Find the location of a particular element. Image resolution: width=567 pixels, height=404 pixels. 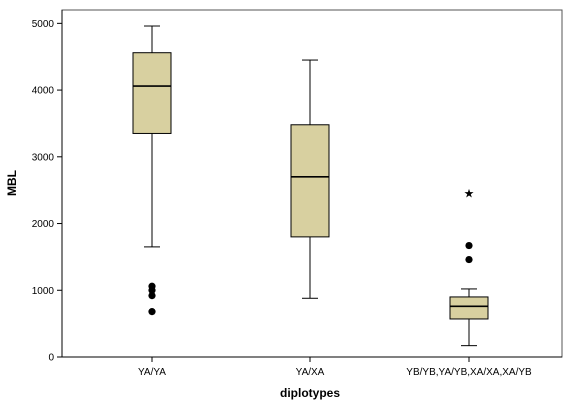

y-tick-label: 3000 is located at coordinates (43, 157).